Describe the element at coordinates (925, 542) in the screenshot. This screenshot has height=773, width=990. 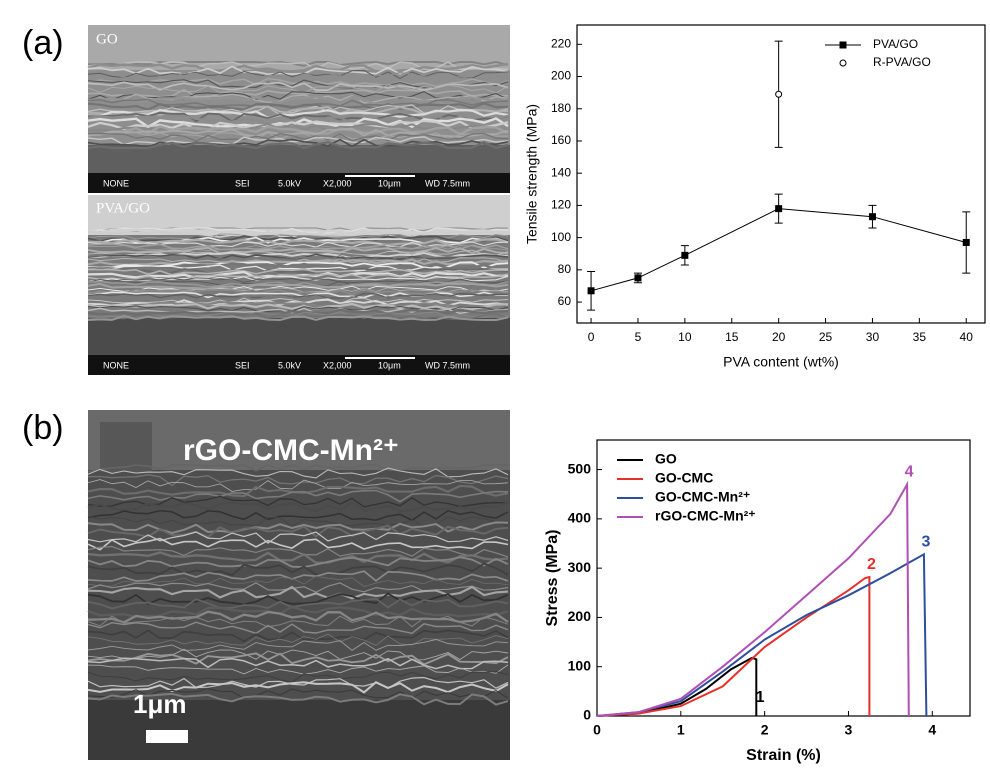
I see `series-annotation: 3` at that location.